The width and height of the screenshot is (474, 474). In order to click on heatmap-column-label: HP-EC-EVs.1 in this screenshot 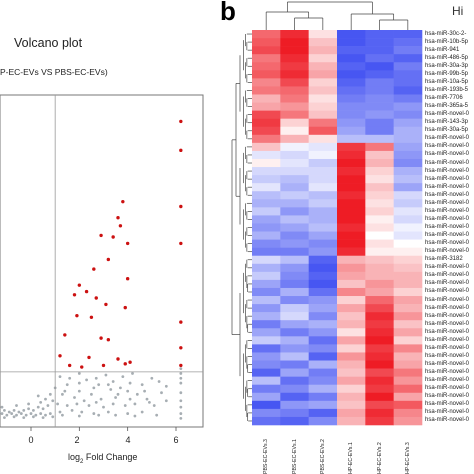, I will do `click(351, 458)`.